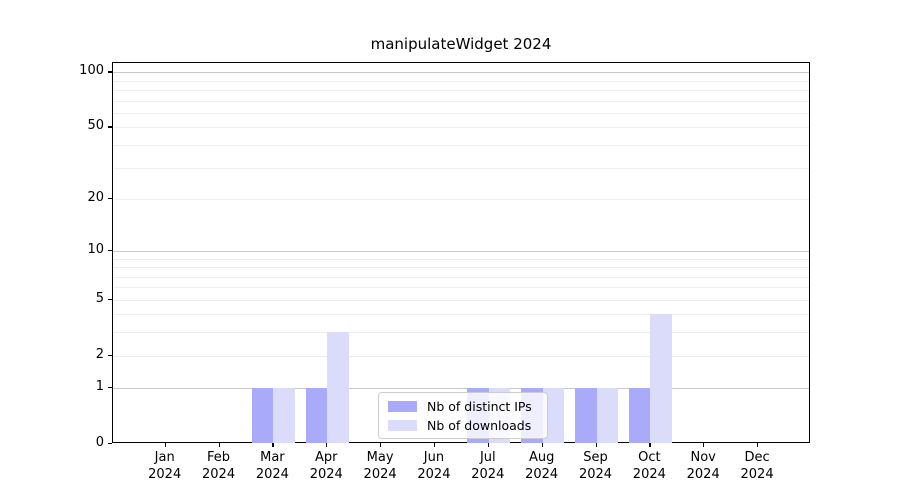  I want to click on x-tick-label: Jan 2024, so click(165, 466).